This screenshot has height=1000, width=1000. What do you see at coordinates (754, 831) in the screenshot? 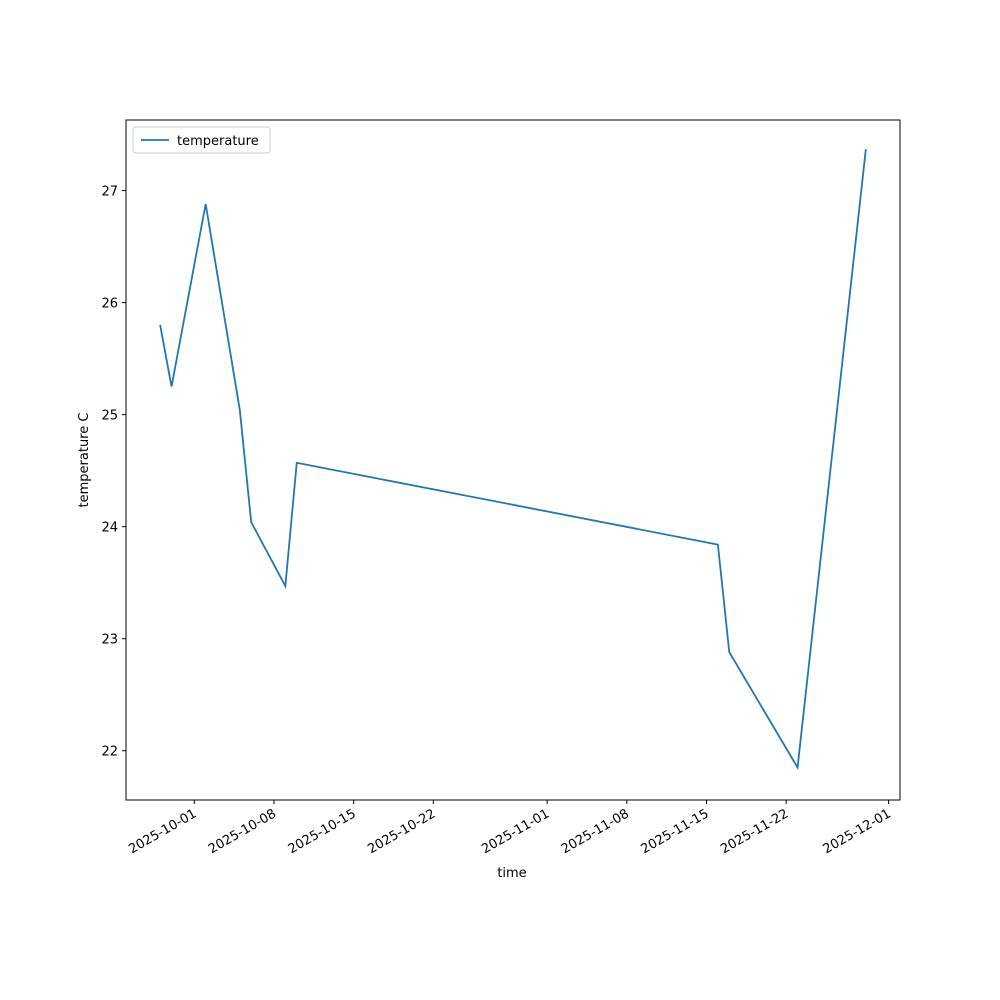
I see `x-tick-label: 2025-11-22` at bounding box center [754, 831].